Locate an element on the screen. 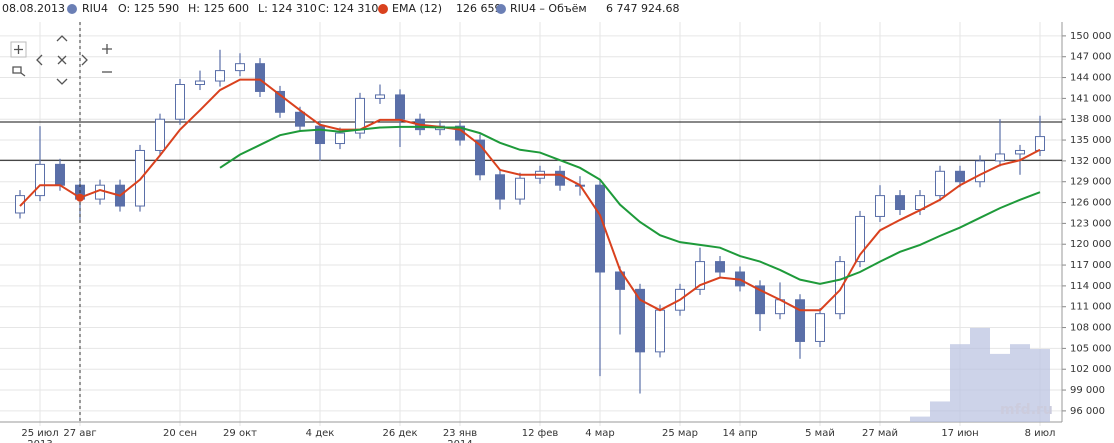  y-tick-label: 123 000 is located at coordinates (1090, 223).